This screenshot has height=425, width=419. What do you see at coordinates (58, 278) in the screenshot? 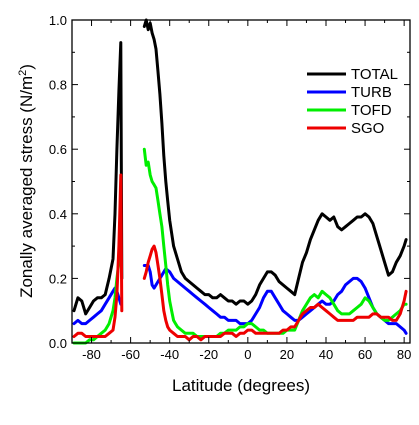
I see `y-tick-label: 0.2` at bounding box center [58, 278].